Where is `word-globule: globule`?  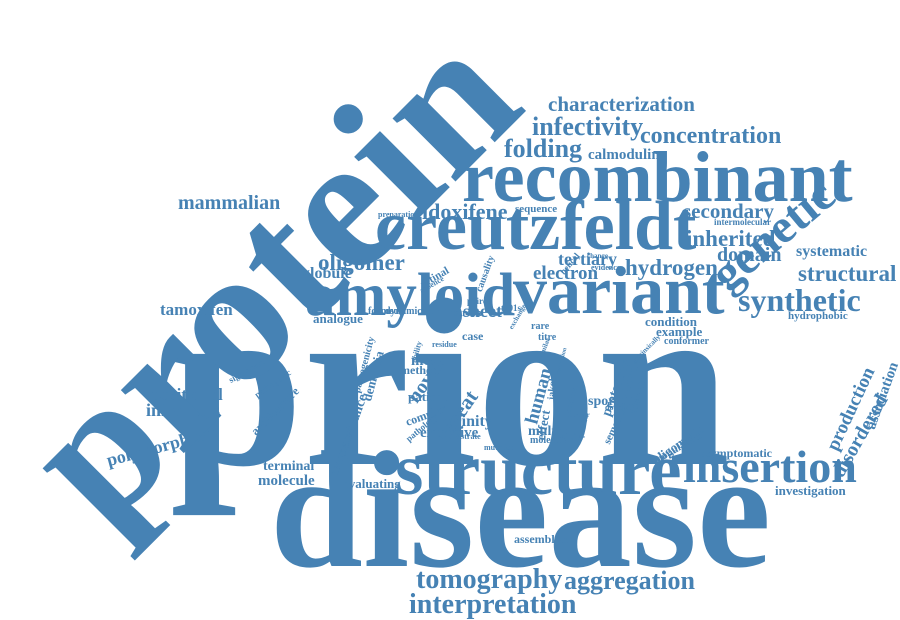
word-globule: globule is located at coordinates (327, 273).